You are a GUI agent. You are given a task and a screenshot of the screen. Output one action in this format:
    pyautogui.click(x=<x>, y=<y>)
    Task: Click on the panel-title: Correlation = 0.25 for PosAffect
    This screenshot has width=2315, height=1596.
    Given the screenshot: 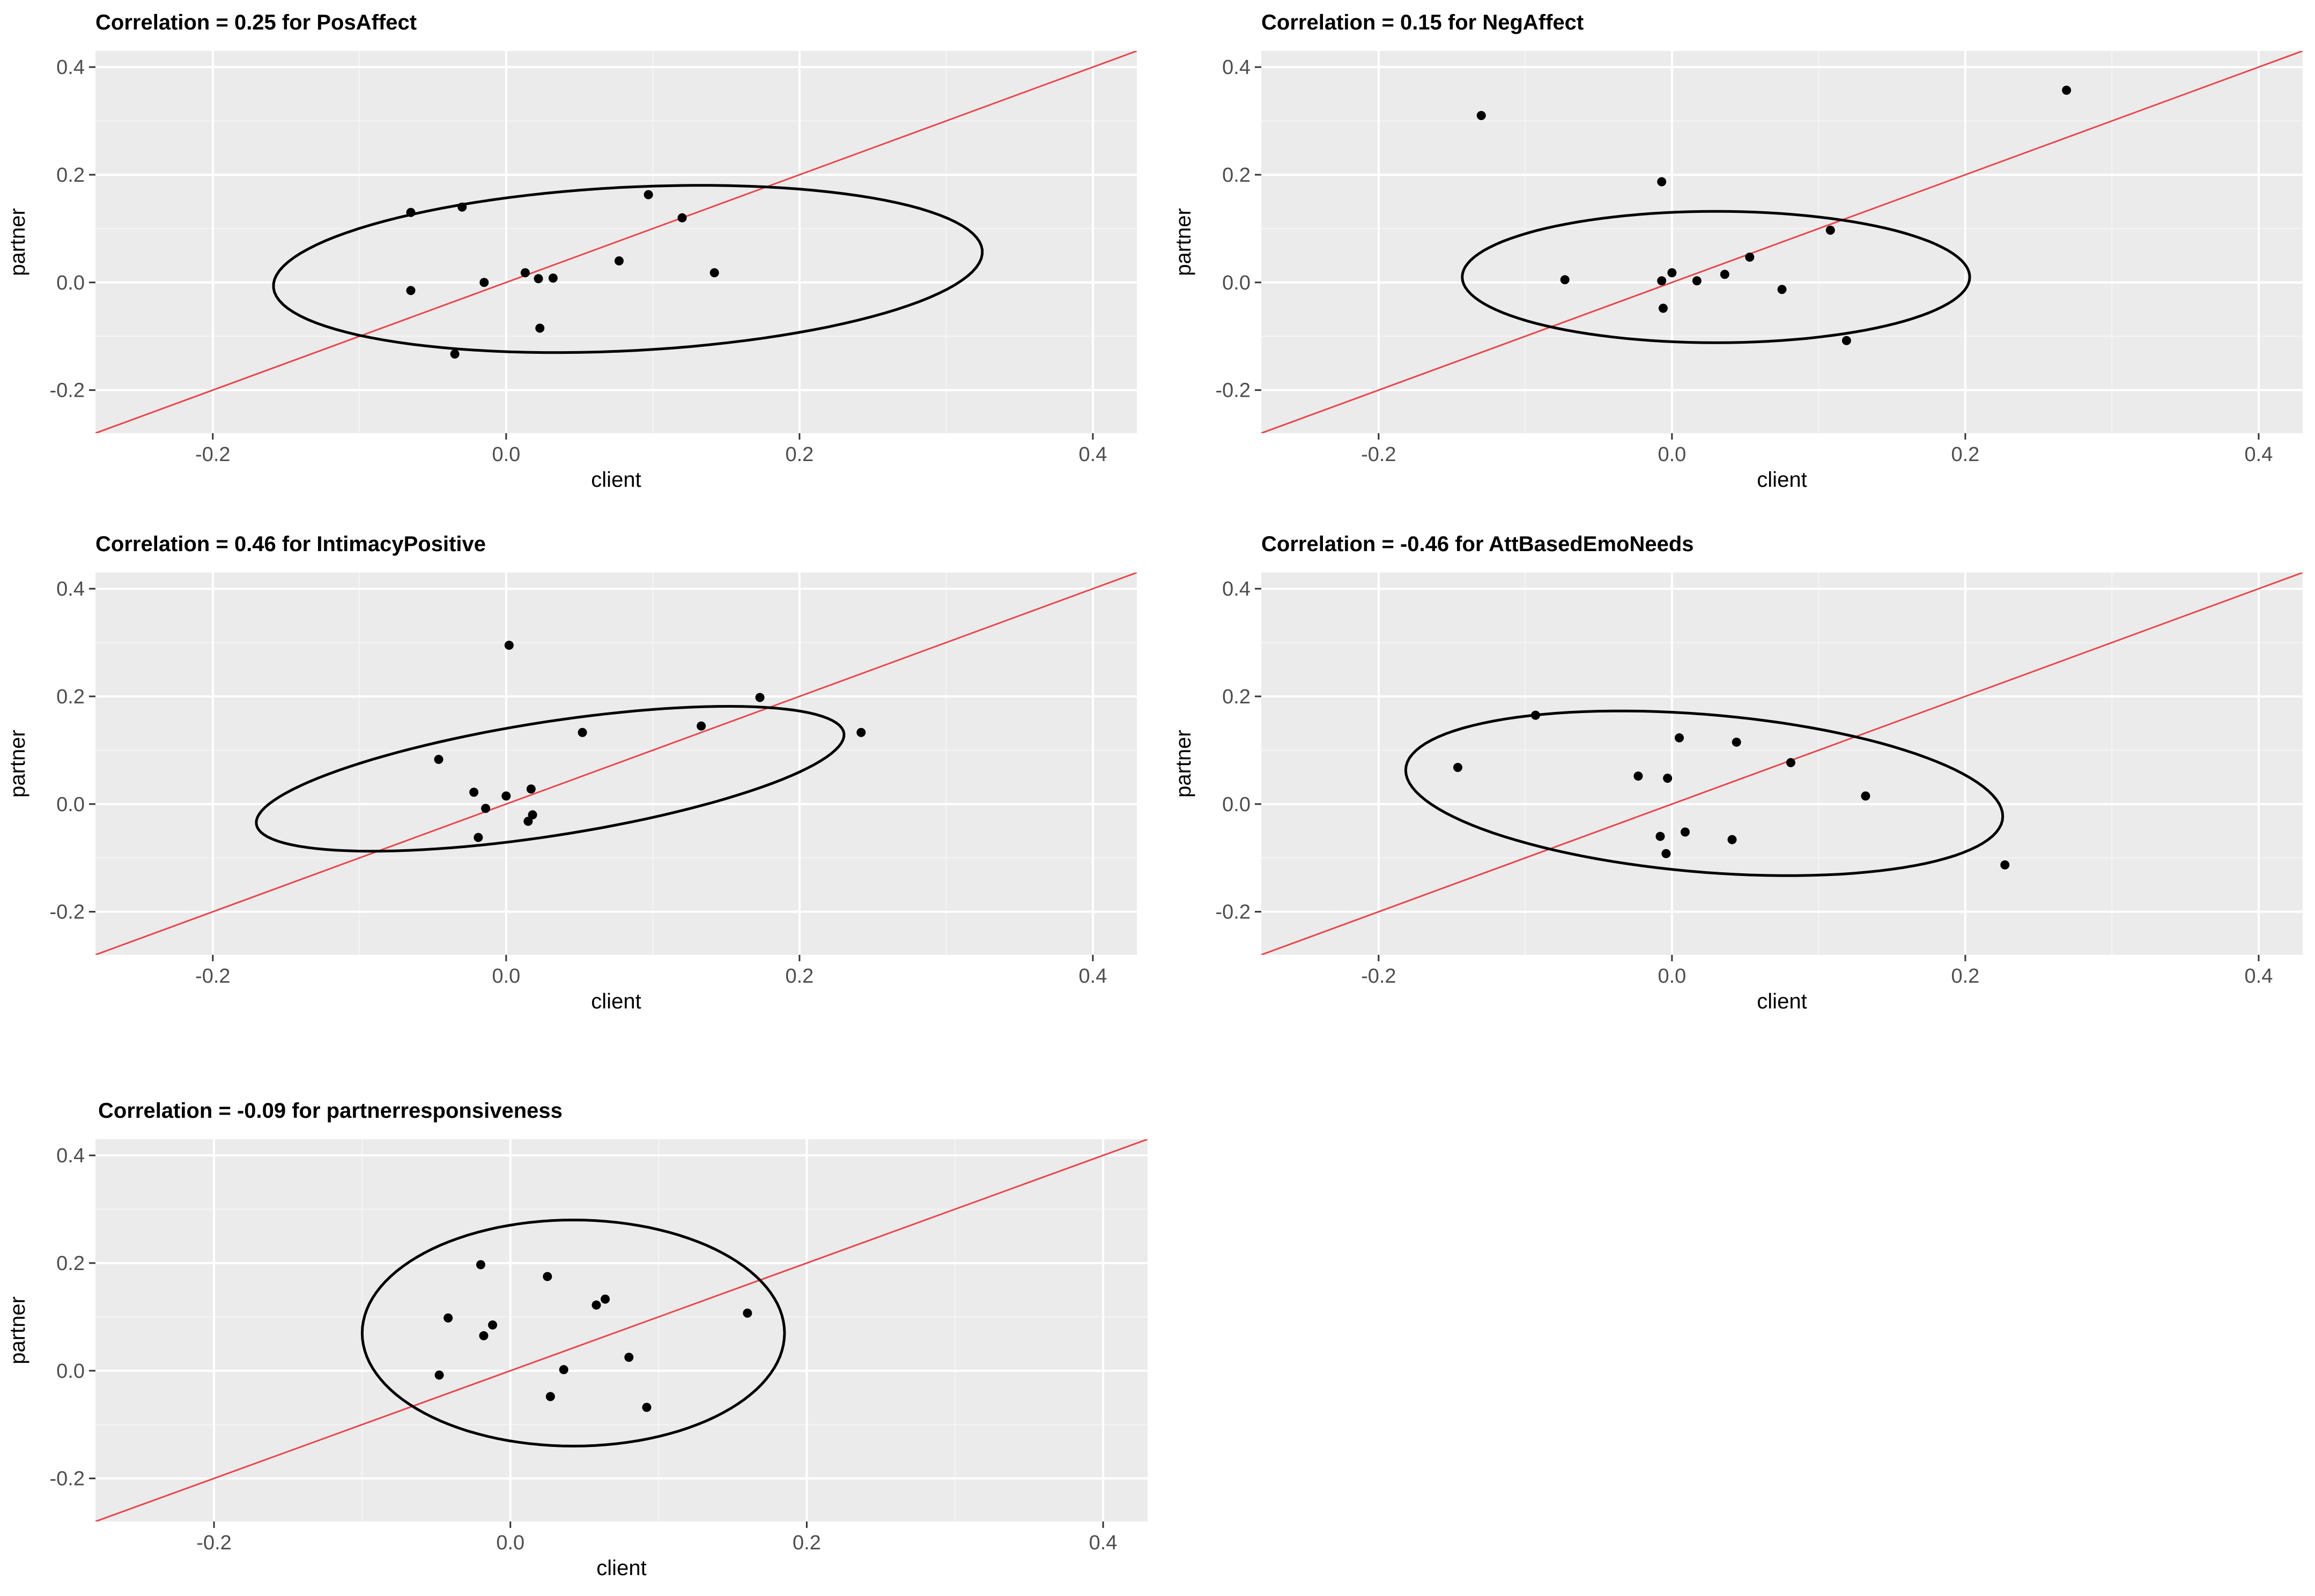 What is the action you would take?
    pyautogui.click(x=256, y=23)
    